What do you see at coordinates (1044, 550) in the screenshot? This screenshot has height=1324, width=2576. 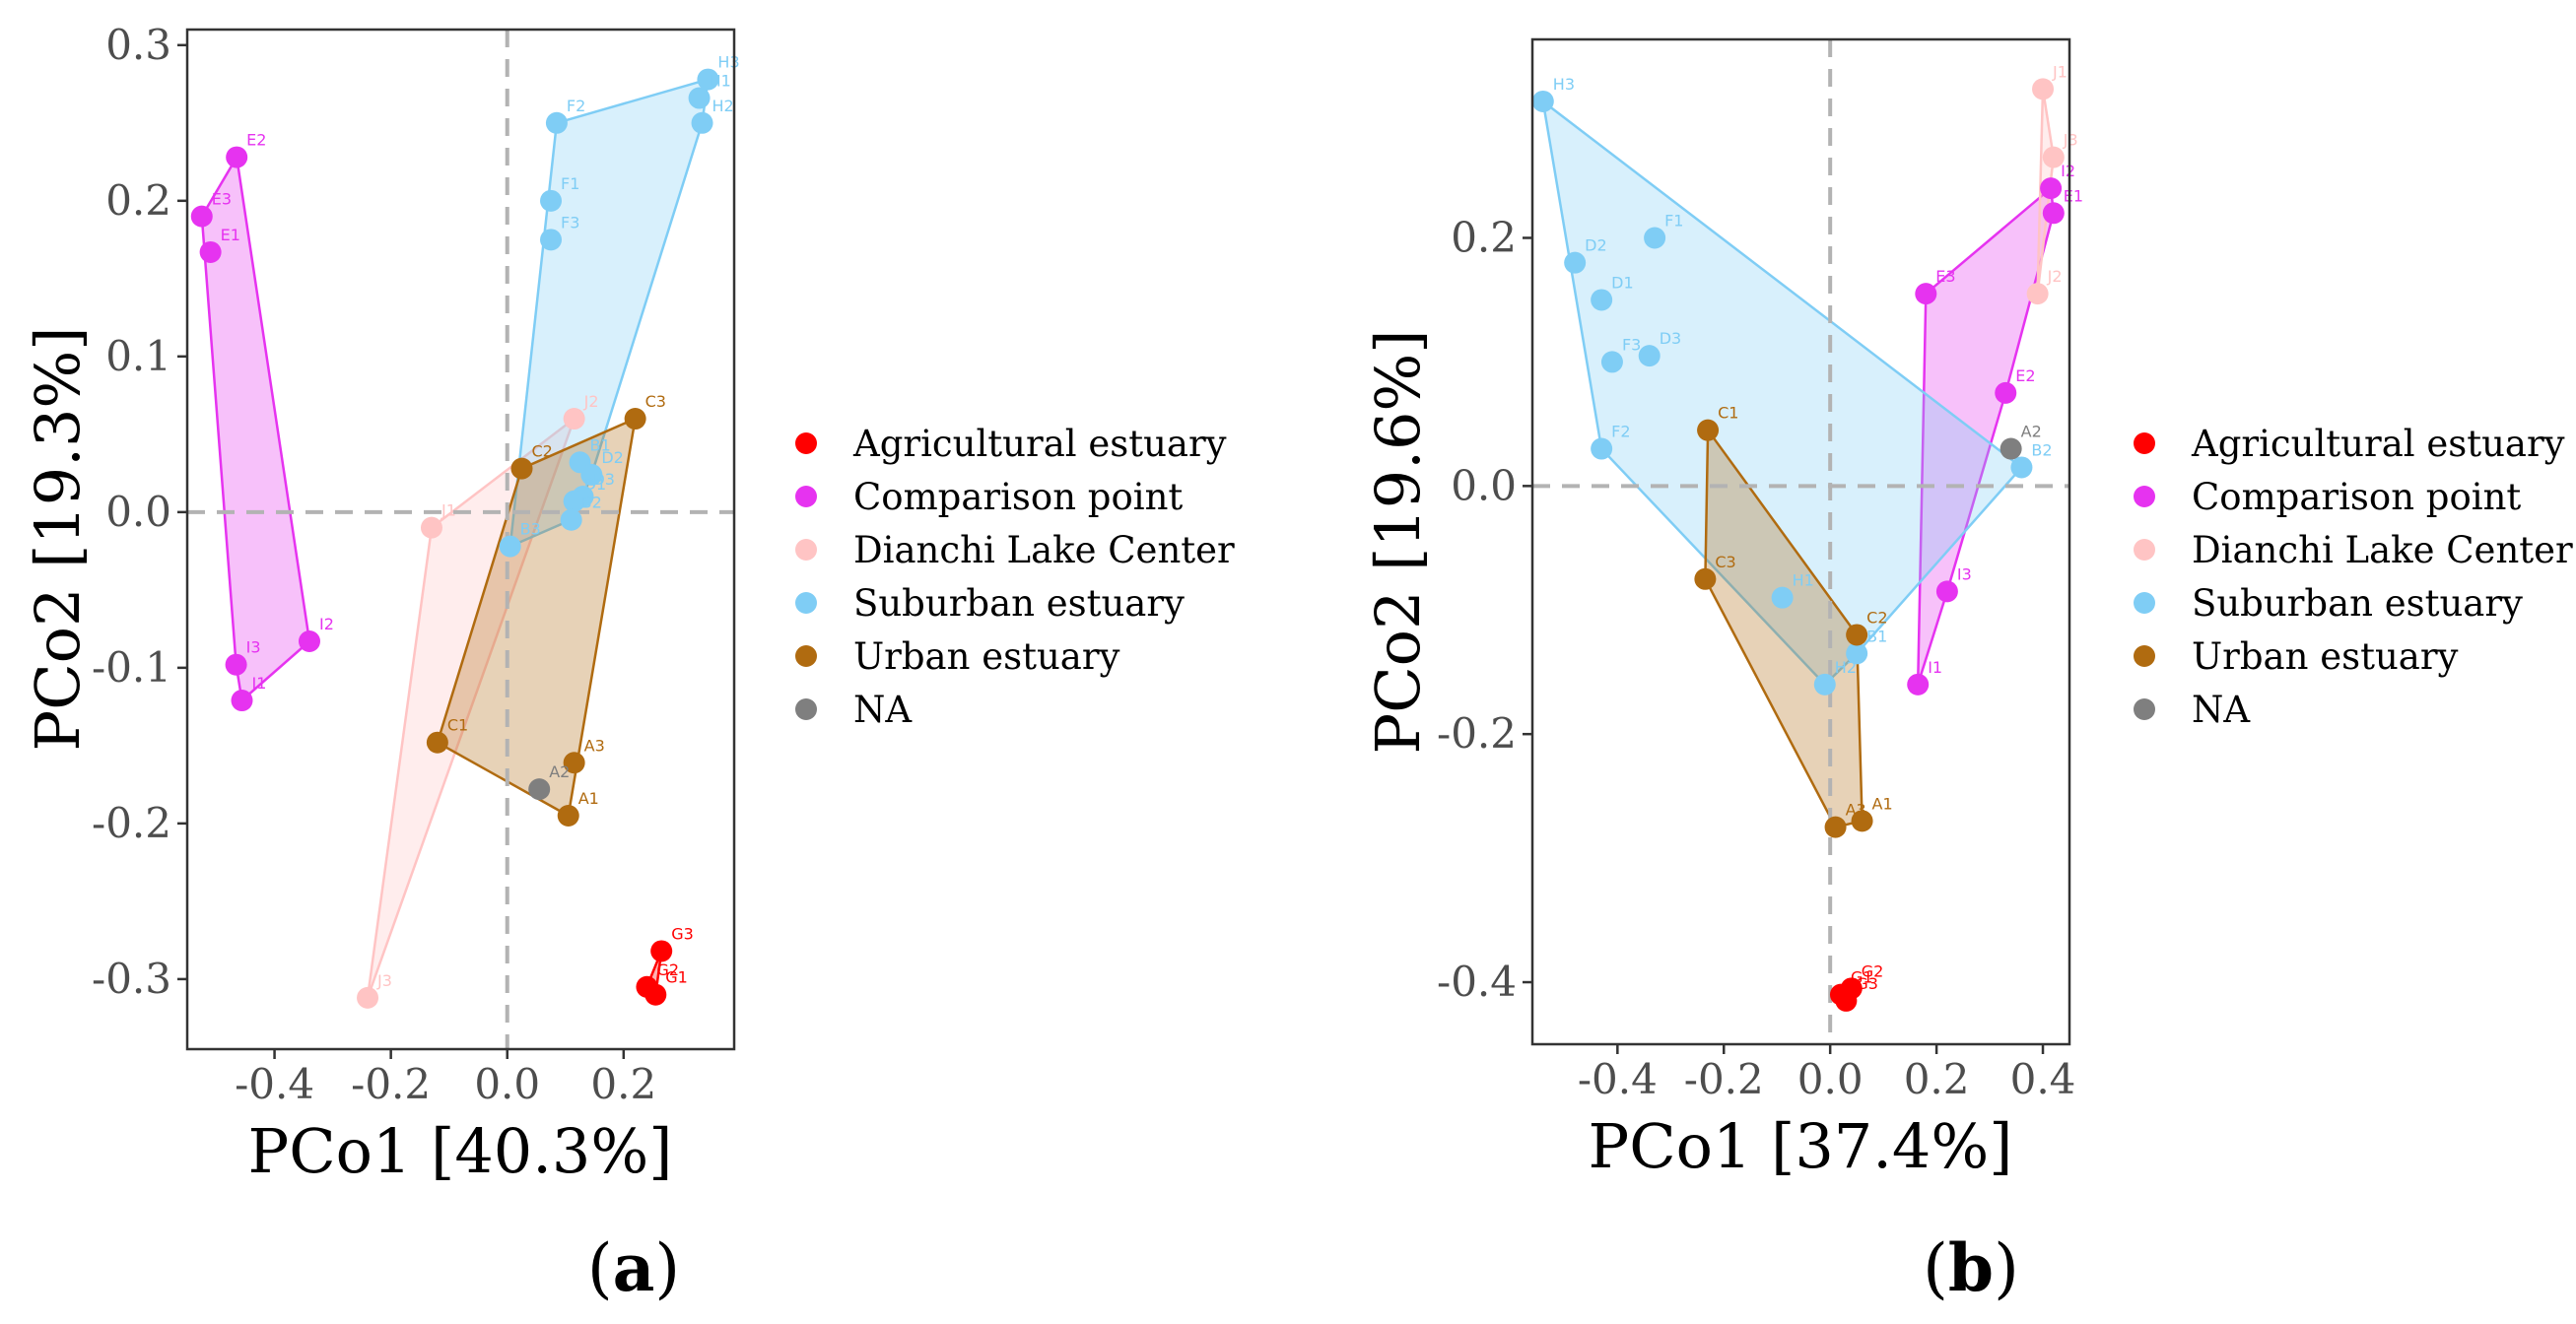 I see `legend-label-dianchi-lake-center: Dianchi Lake Center` at bounding box center [1044, 550].